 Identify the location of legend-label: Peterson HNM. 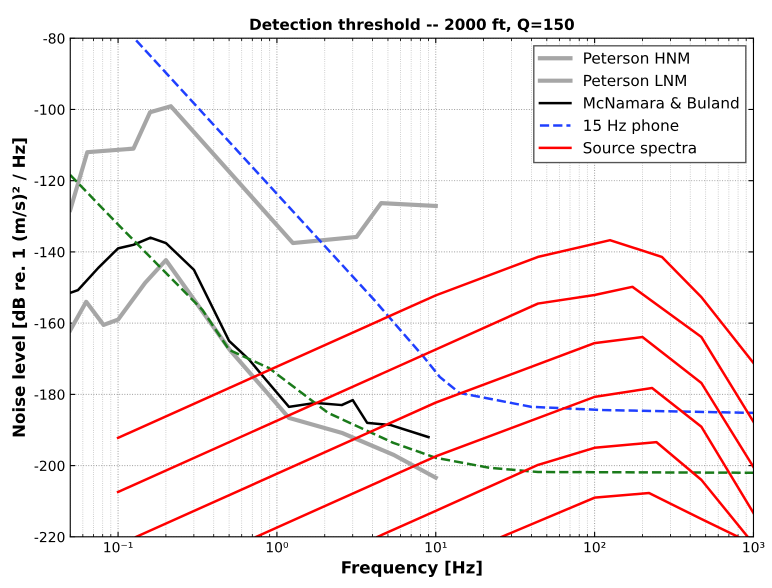
(636, 58).